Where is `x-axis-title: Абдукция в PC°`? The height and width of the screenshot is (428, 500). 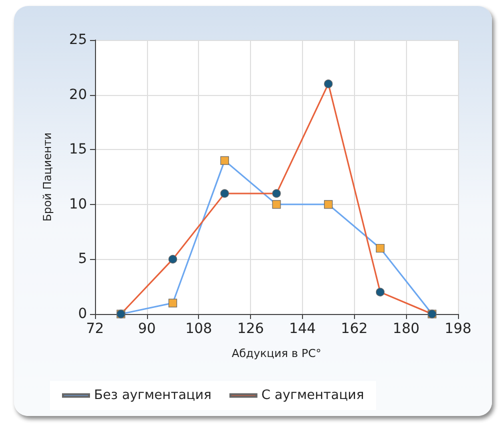 x-axis-title: Абдукция в PC° is located at coordinates (277, 353).